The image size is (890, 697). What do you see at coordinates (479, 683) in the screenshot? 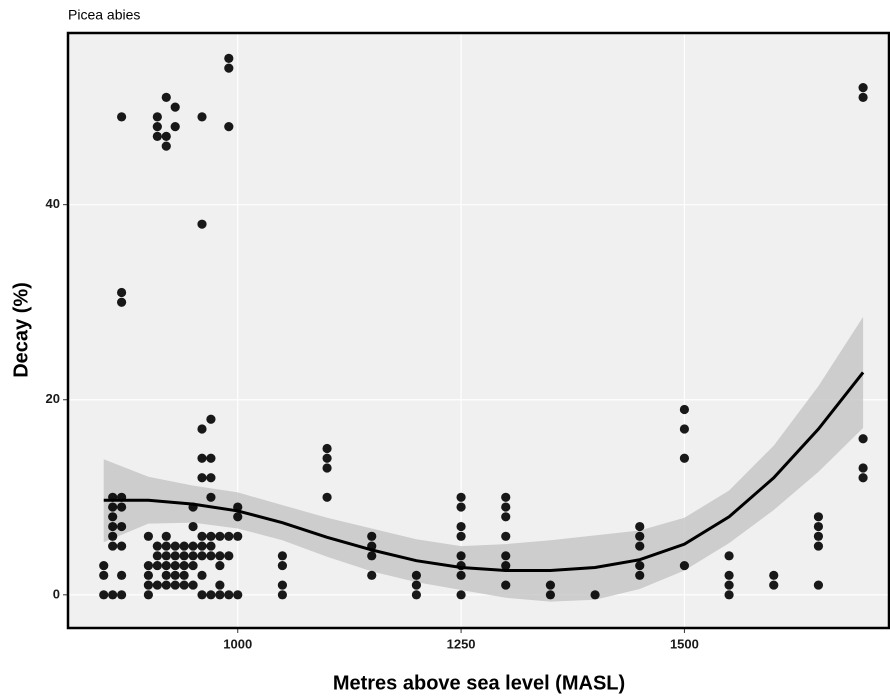
I see `x-axis-label: Metres above sea level (MASL)` at bounding box center [479, 683].